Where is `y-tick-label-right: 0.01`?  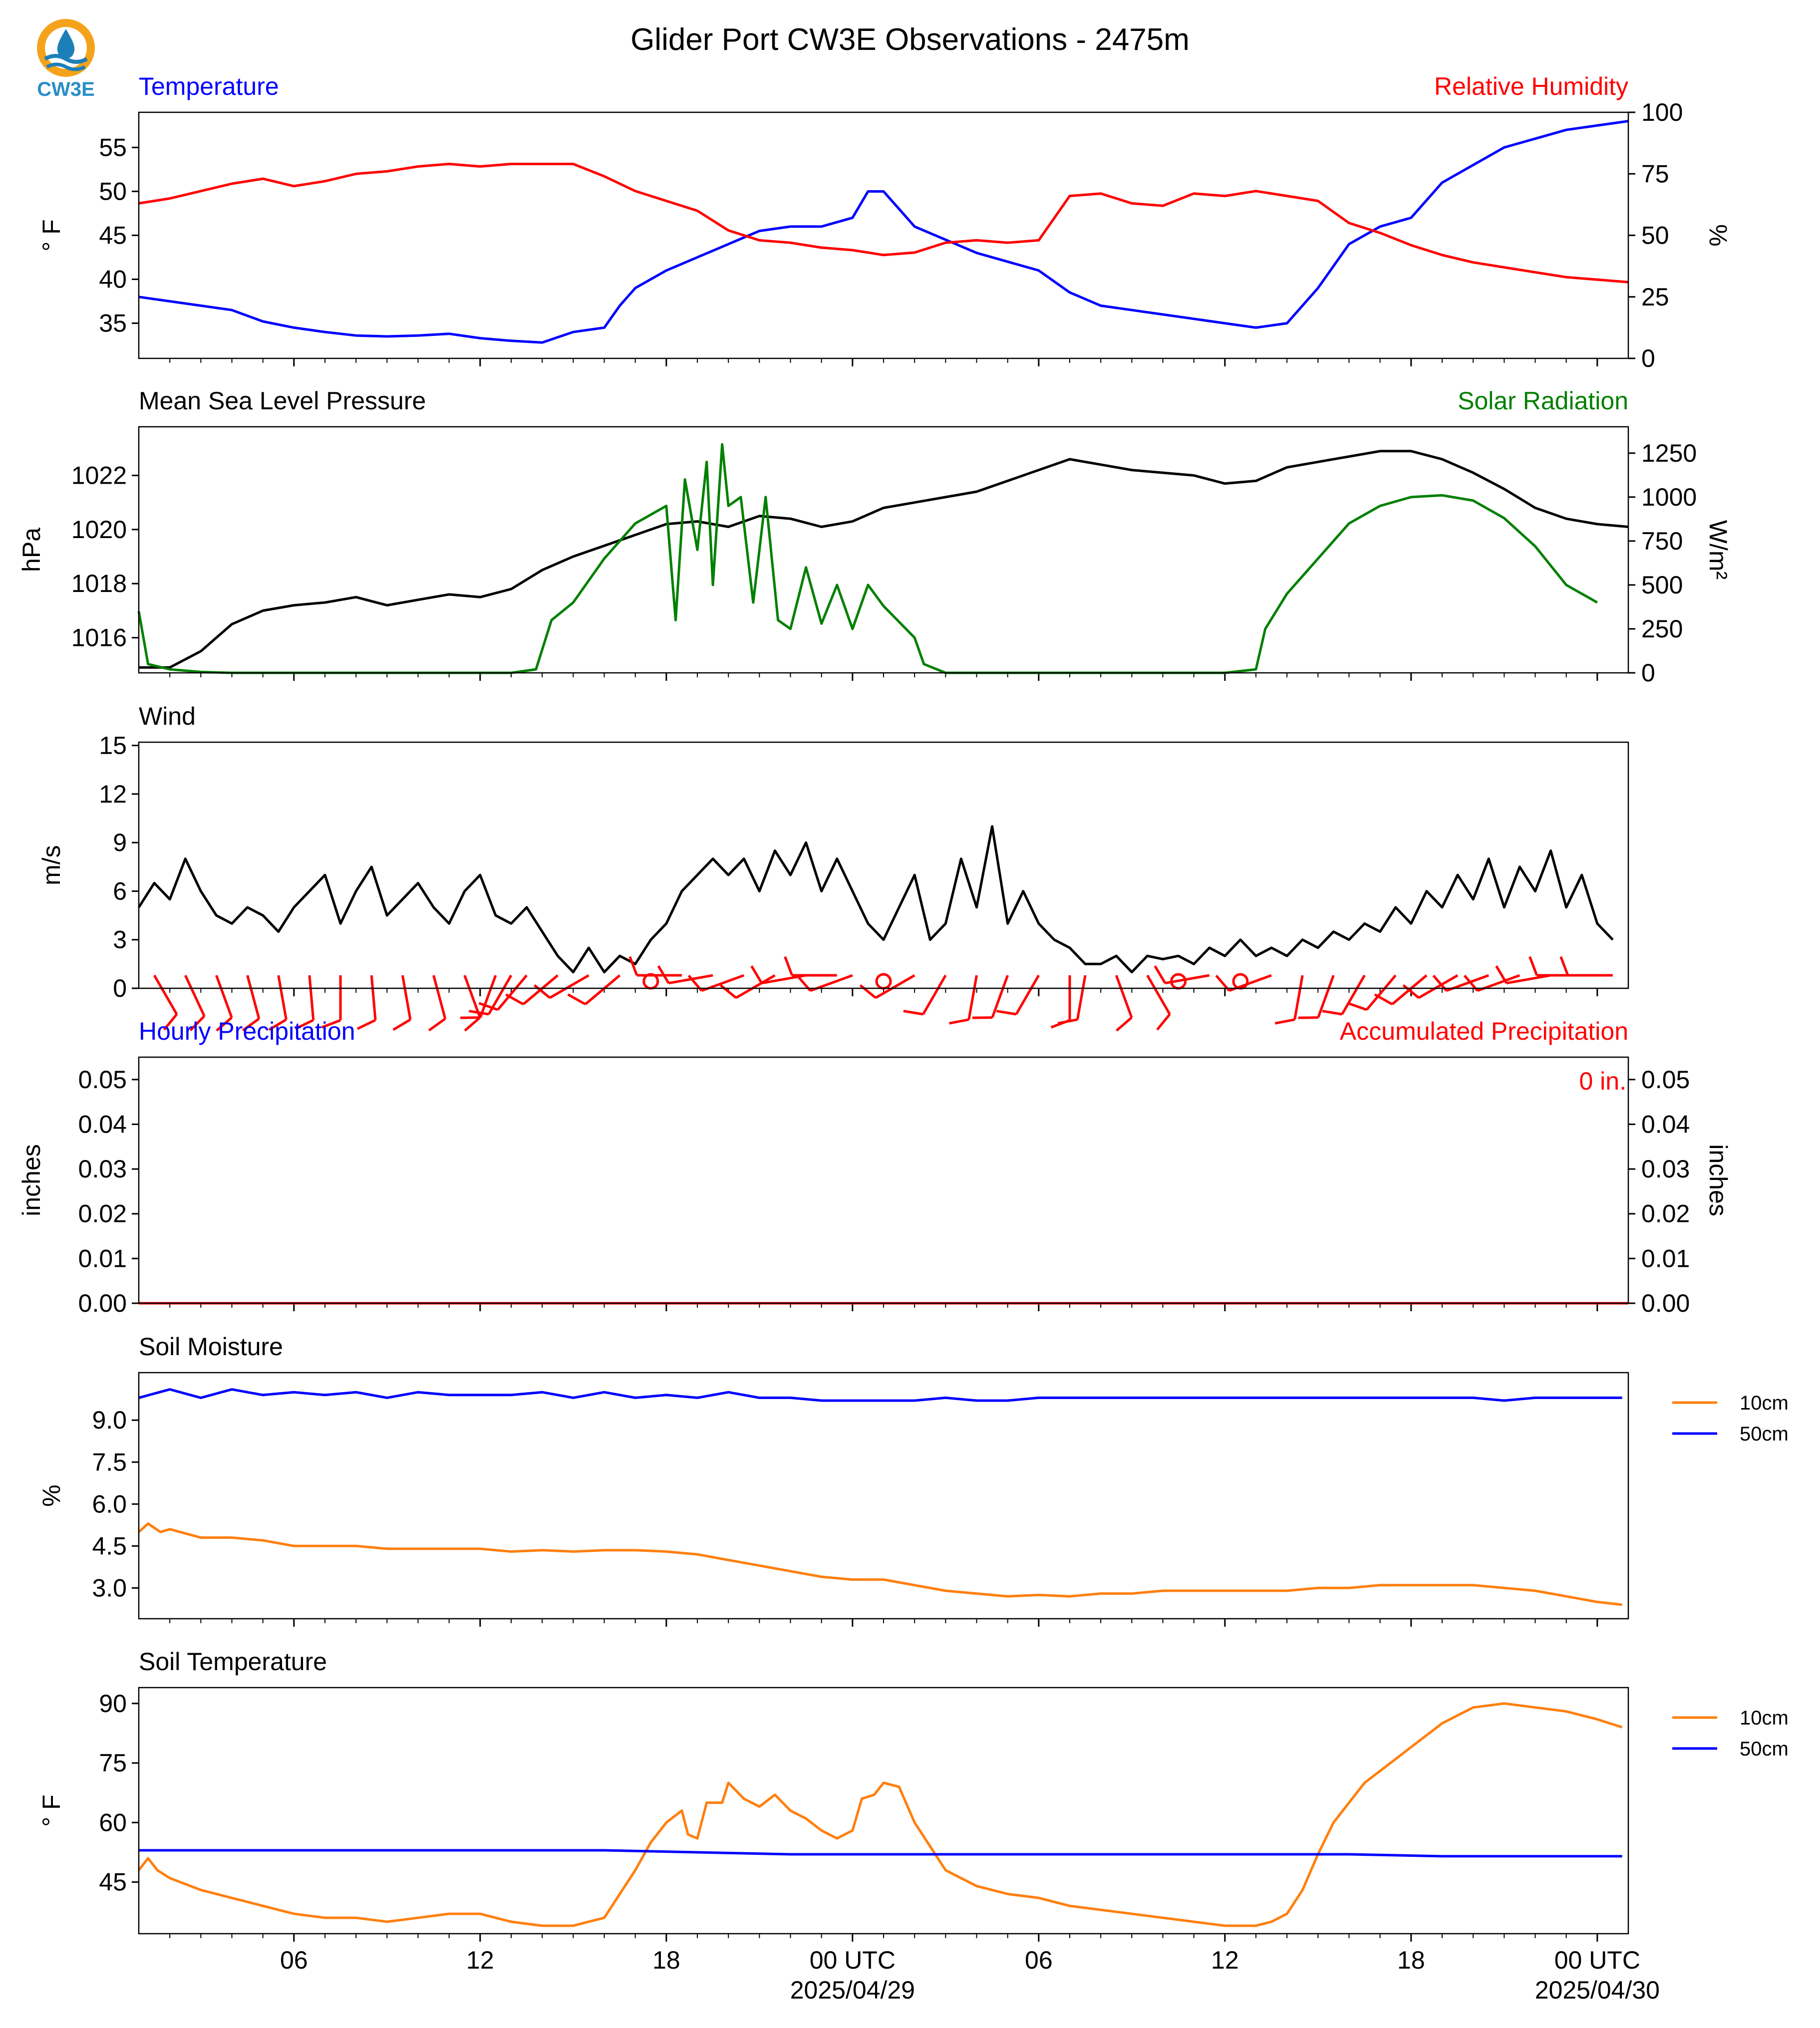
y-tick-label-right: 0.01 is located at coordinates (1665, 1258).